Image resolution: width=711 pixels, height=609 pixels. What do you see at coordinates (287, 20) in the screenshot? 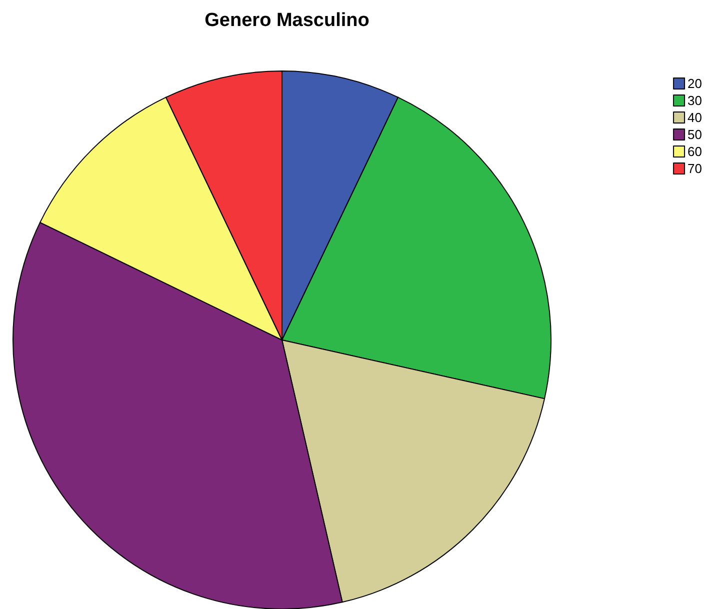
I see `chart-title: Genero Masculino` at bounding box center [287, 20].